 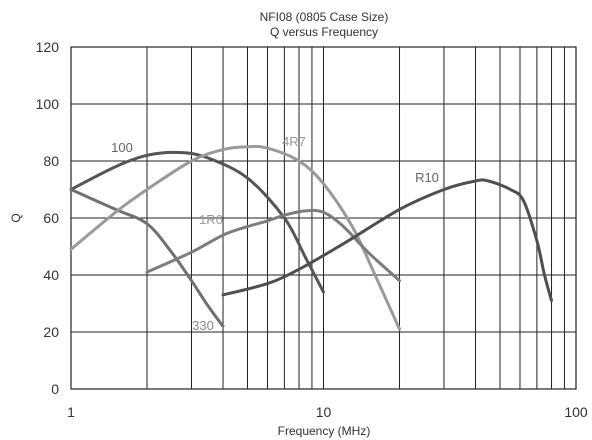 I want to click on x-tick-label: 100, so click(x=576, y=412).